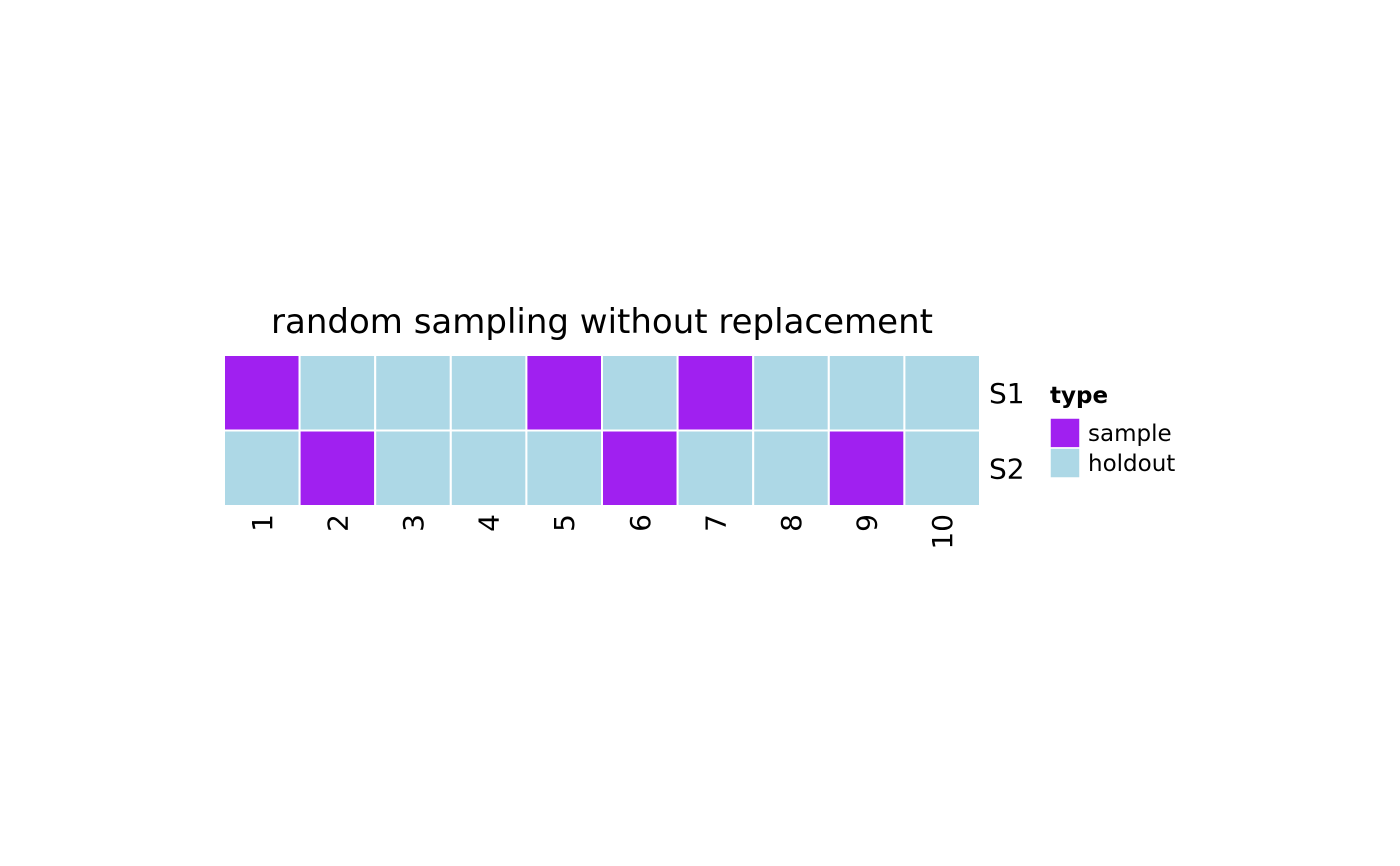 Image resolution: width=1400 pixels, height=866 pixels. Describe the element at coordinates (715, 393) in the screenshot. I see `heatmap-cell-s1-7-sample` at that location.